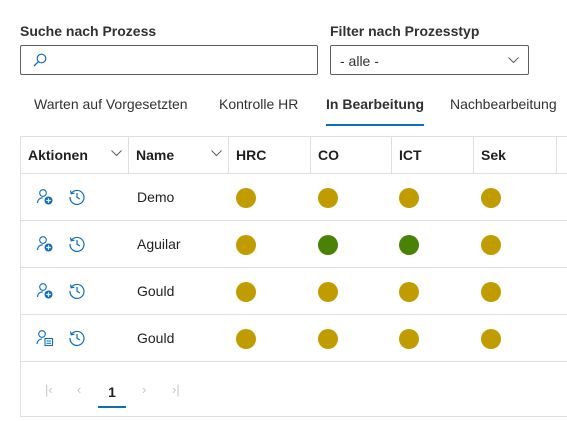 The height and width of the screenshot is (421, 567). Describe the element at coordinates (433, 155) in the screenshot. I see `column-header-ict: ICT` at that location.